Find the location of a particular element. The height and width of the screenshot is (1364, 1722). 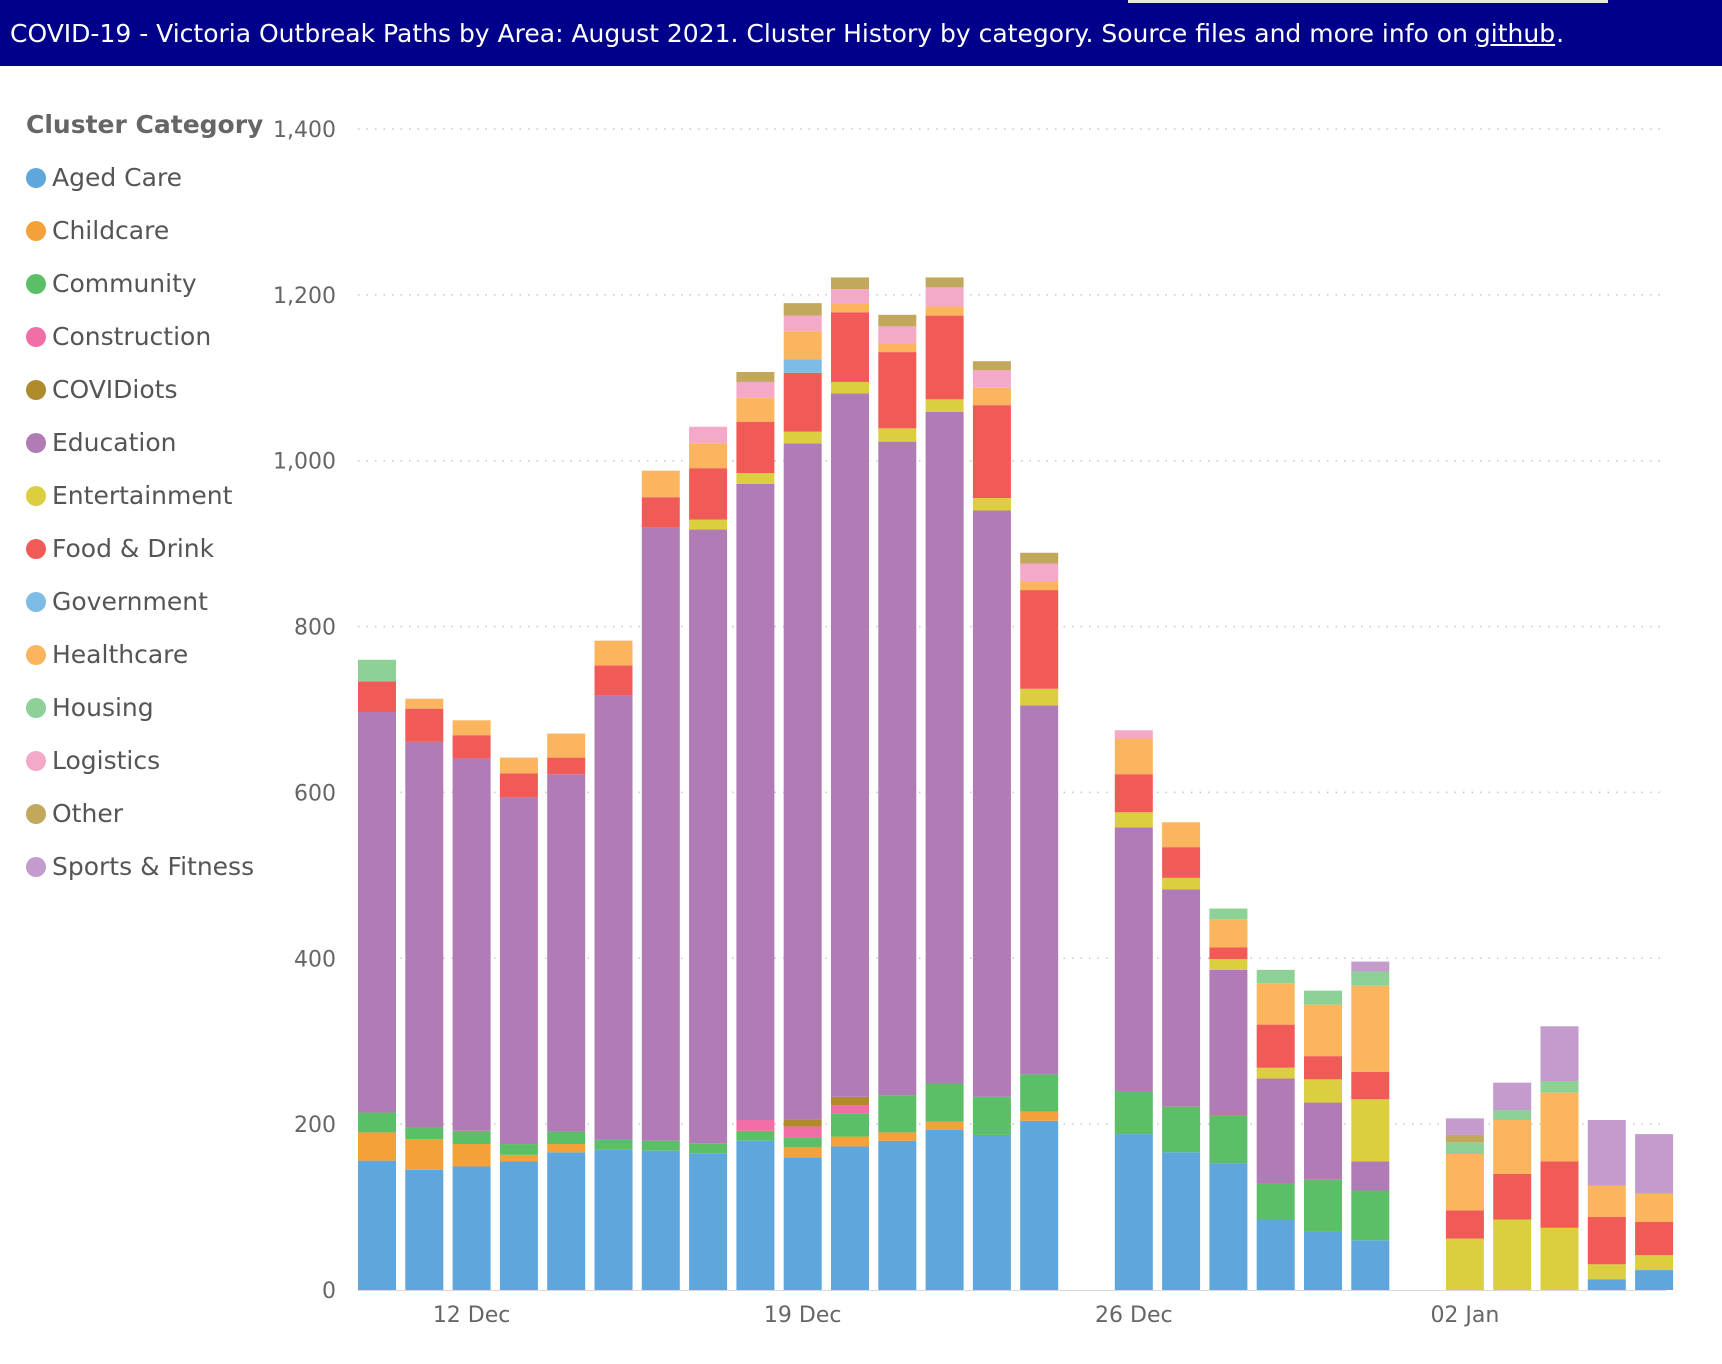

legend-item-logistics: Logistics is located at coordinates (144, 760).